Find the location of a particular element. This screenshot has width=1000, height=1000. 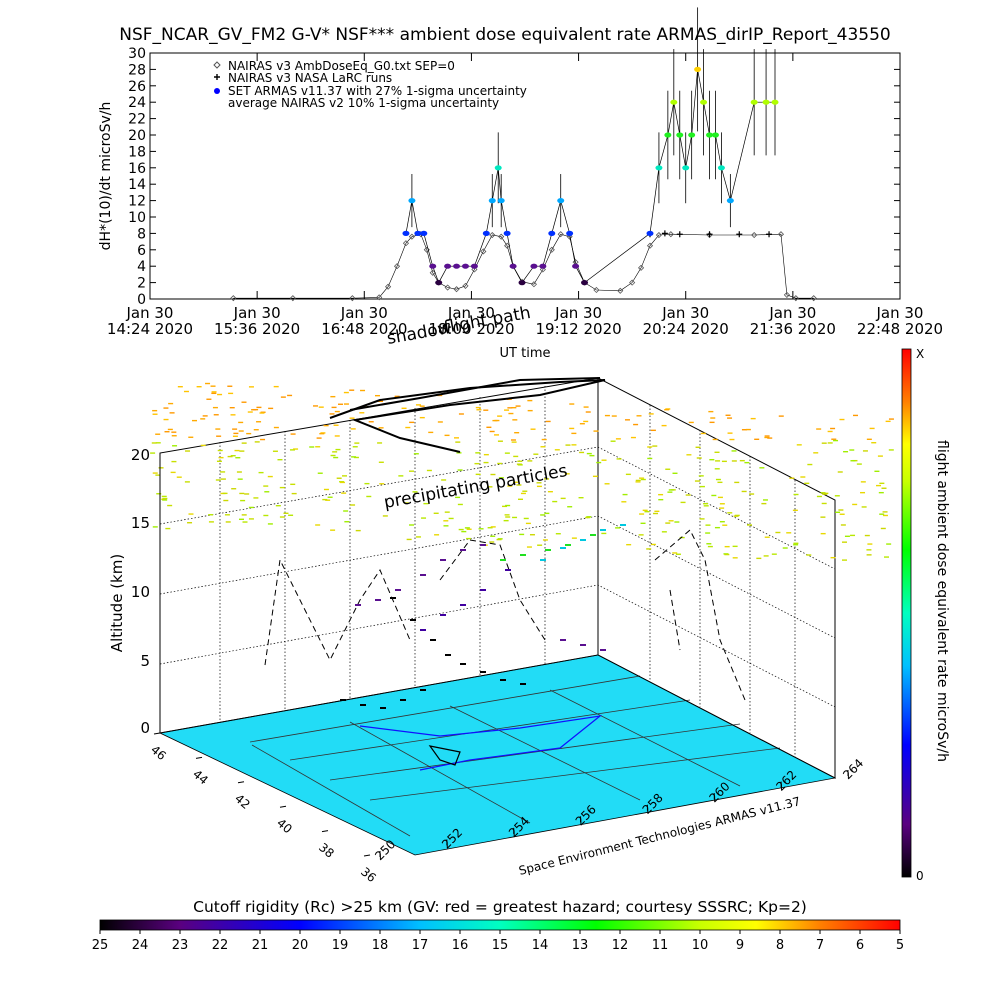

y-tick-label: 24 is located at coordinates (137, 103).